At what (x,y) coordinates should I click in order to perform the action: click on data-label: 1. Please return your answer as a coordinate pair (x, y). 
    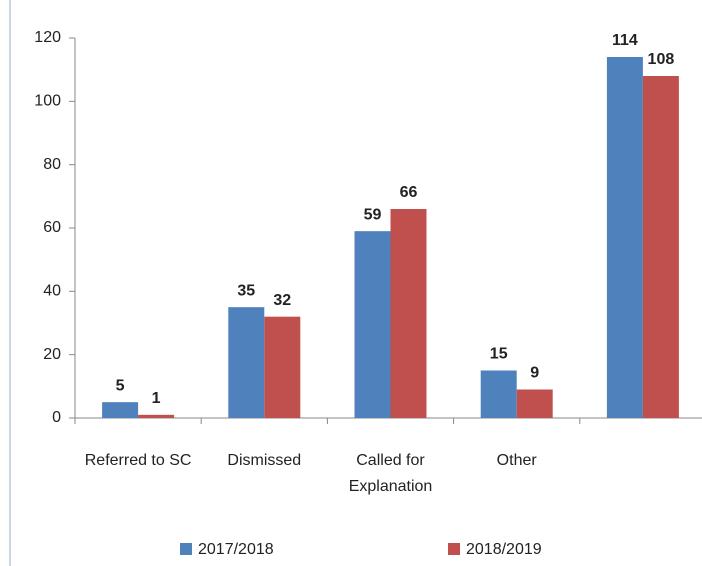
    Looking at the image, I should click on (156, 398).